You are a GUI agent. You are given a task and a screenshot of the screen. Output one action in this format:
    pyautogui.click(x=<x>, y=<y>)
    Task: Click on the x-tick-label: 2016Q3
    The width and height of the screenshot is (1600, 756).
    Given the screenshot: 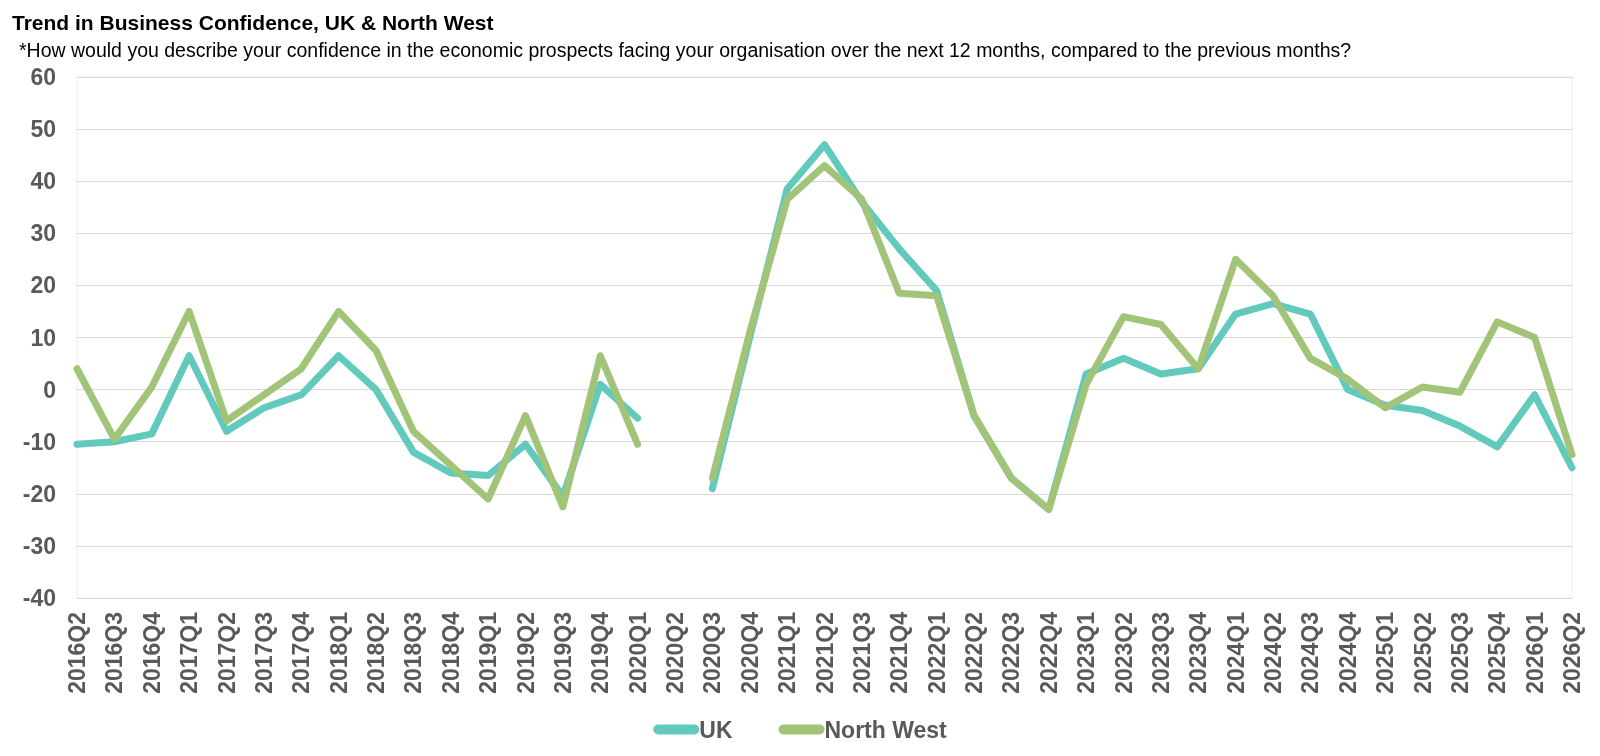 What is the action you would take?
    pyautogui.click(x=114, y=653)
    